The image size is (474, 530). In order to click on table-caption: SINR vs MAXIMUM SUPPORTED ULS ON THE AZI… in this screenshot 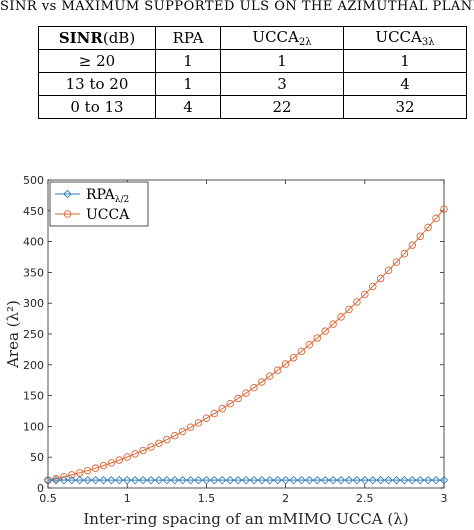, I will do `click(237, 7)`.